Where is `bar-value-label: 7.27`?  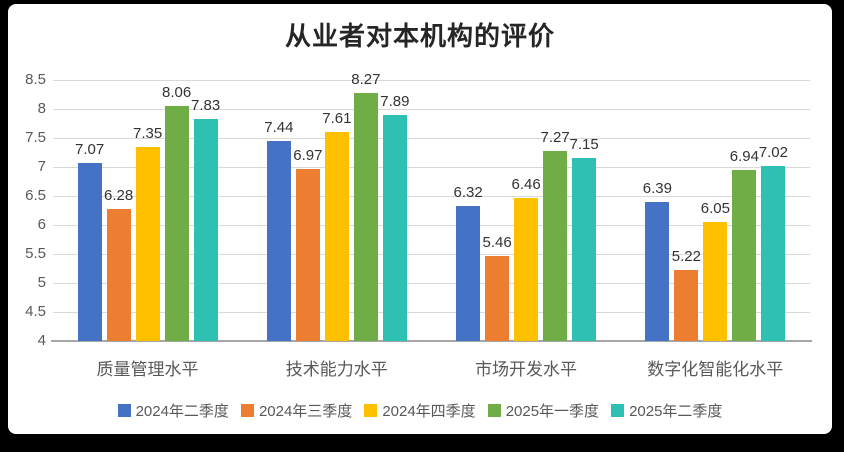 bar-value-label: 7.27 is located at coordinates (555, 138).